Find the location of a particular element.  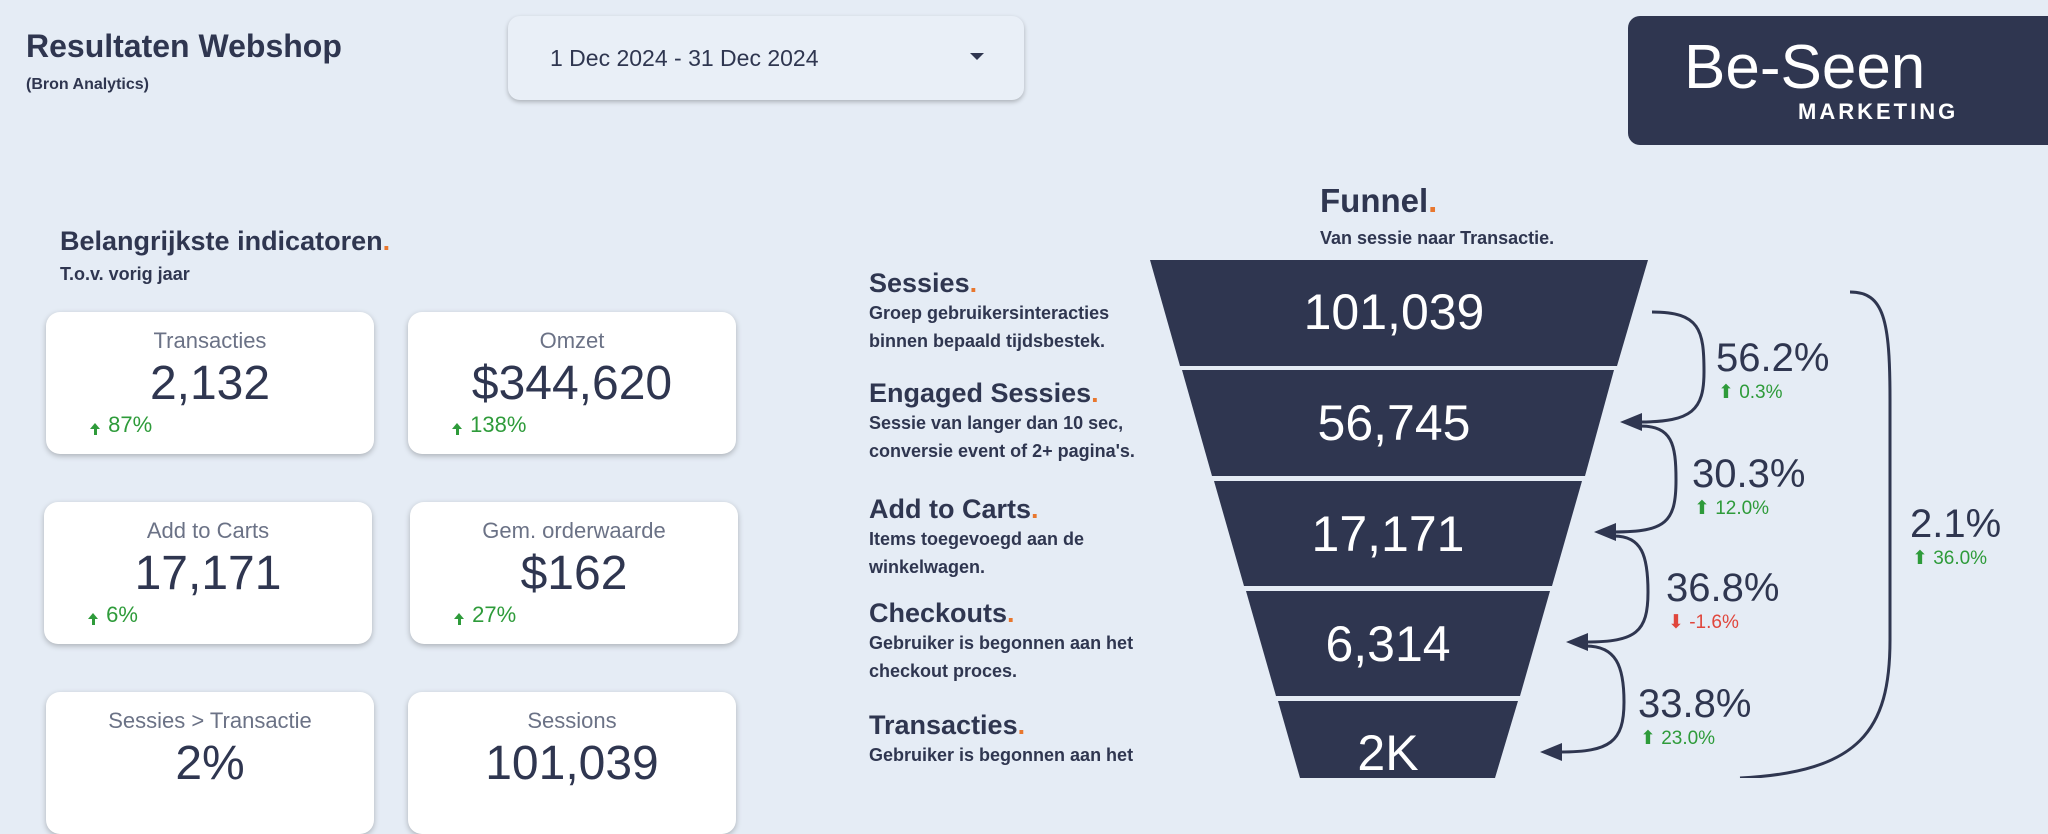

indicators-title-text: Belangrijkste indicatoren is located at coordinates (221, 241).